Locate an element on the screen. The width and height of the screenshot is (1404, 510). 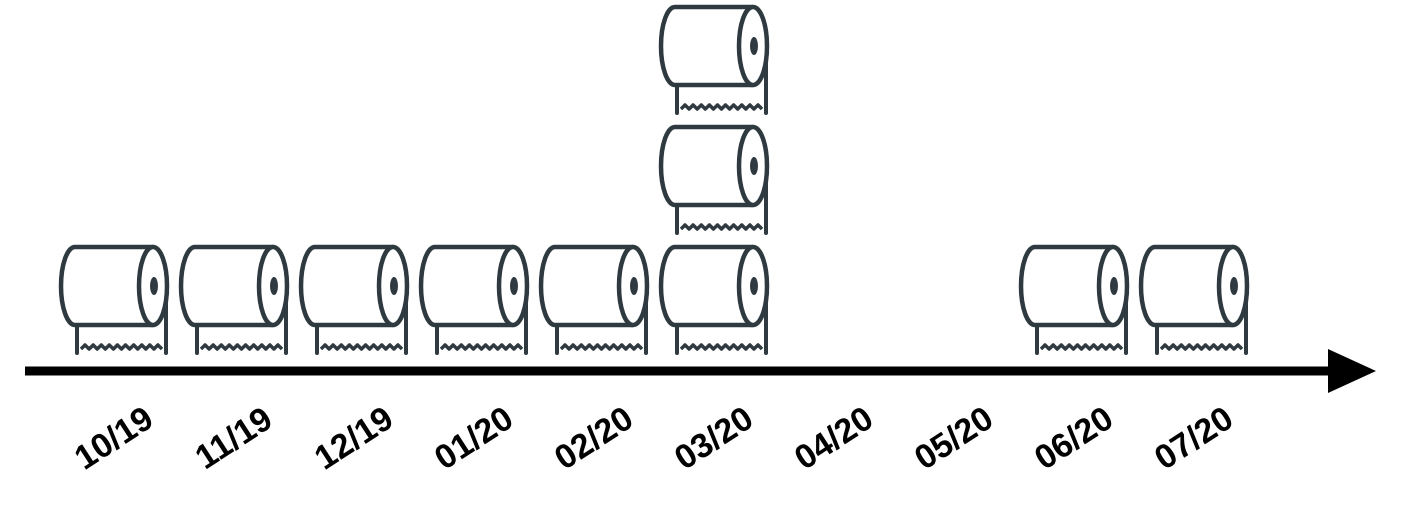
x-tick-label: 03/20 is located at coordinates (714, 438).